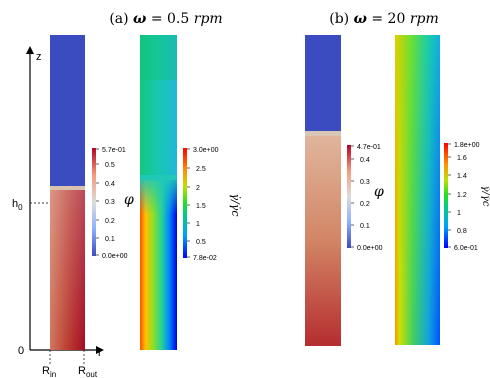  What do you see at coordinates (459, 213) in the screenshot?
I see `shear-b-tick: 1` at bounding box center [459, 213].